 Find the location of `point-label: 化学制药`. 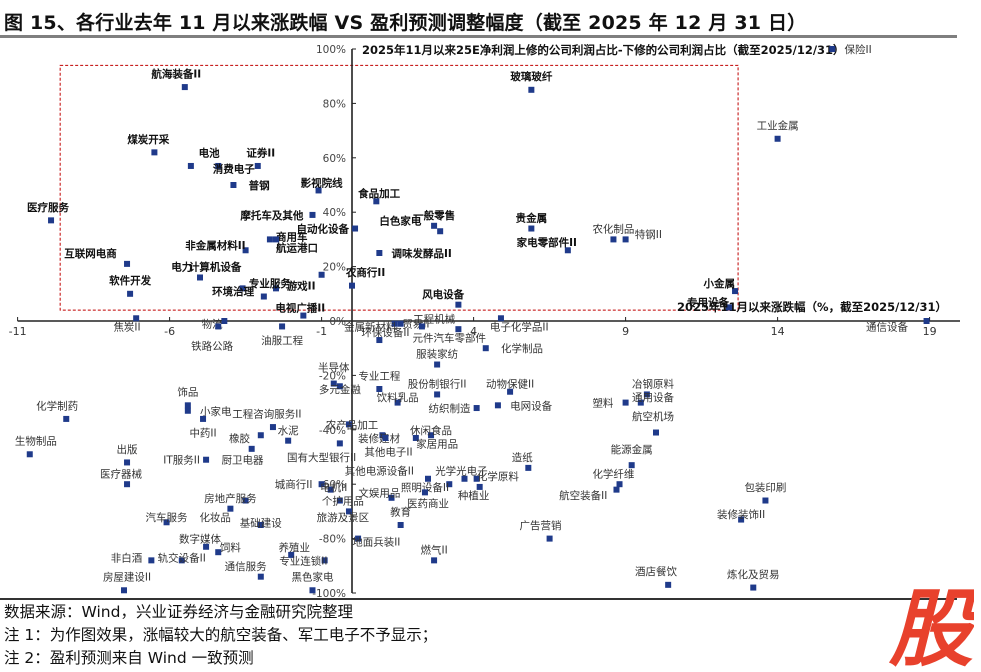

point-label: 化学制药 is located at coordinates (57, 405).